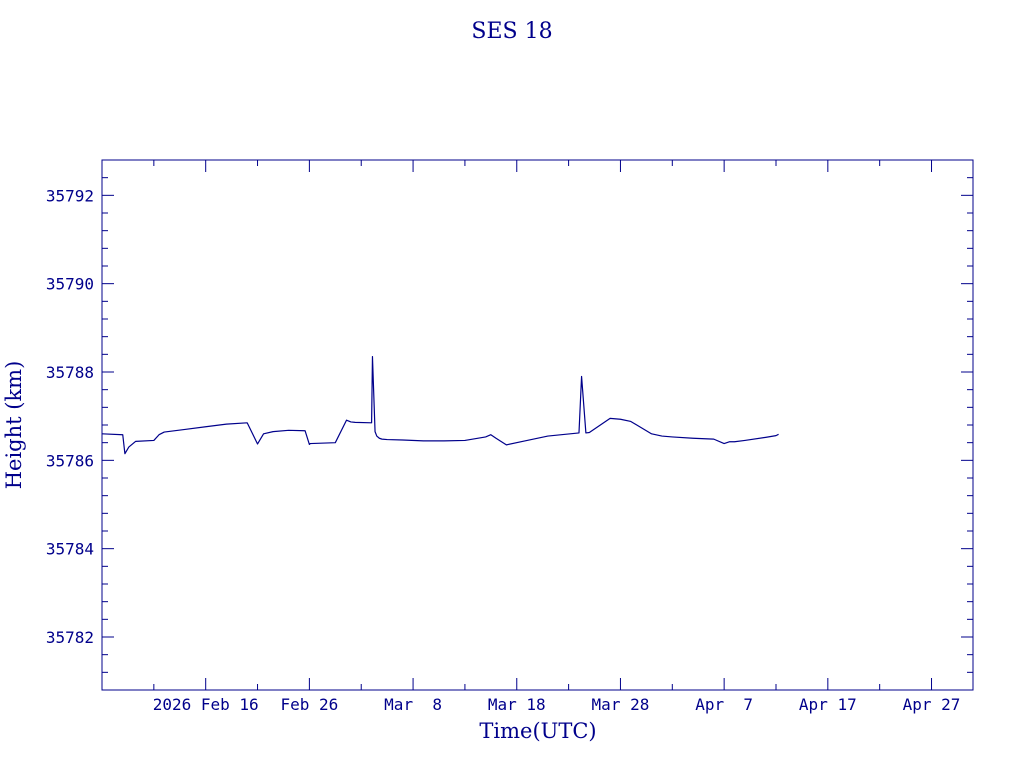 This screenshot has height=773, width=1024. I want to click on data-layer, so click(440, 405).